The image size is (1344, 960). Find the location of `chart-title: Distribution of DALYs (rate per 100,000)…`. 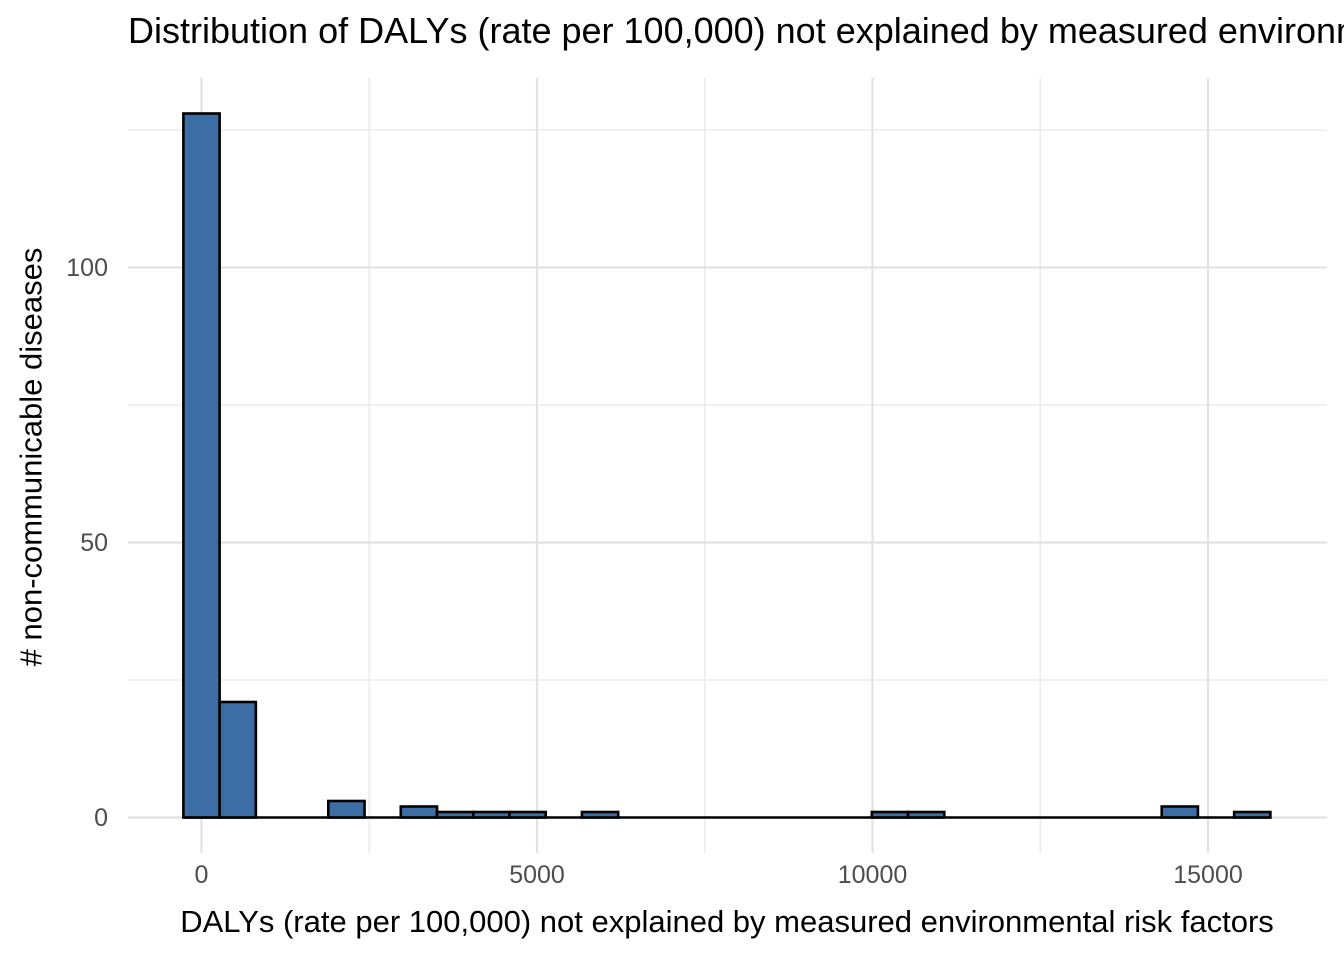

chart-title: Distribution of DALYs (rate per 100,000)… is located at coordinates (736, 30).